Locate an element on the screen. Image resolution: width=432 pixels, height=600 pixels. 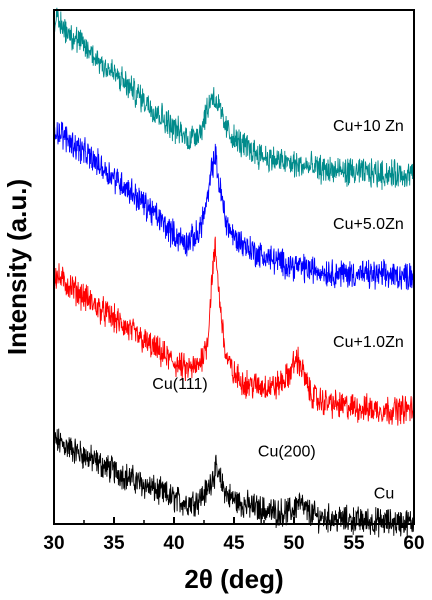
x-tick-label: 30 is located at coordinates (53, 543).